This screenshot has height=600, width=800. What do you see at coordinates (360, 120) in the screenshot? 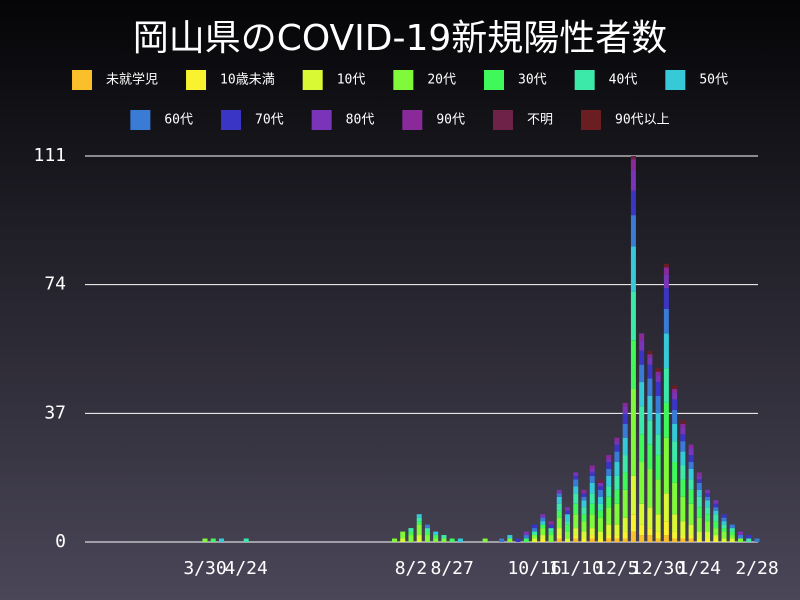
I see `legend-label: 80代` at bounding box center [360, 120].